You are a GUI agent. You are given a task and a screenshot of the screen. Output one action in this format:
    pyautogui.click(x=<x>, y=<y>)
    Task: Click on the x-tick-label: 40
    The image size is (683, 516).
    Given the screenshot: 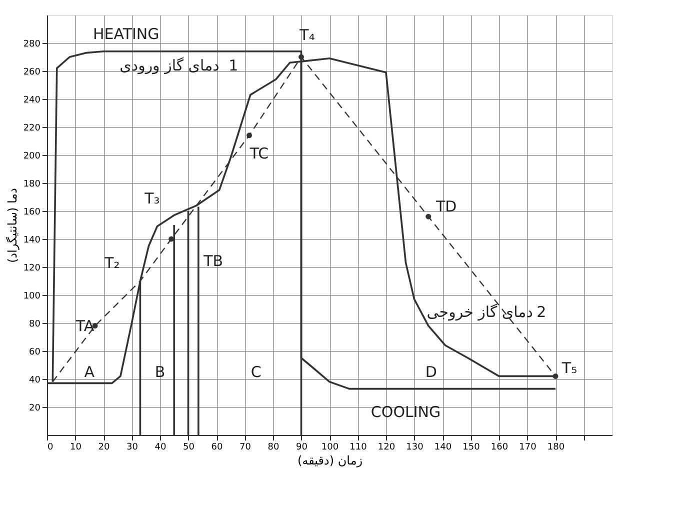 What is the action you would take?
    pyautogui.click(x=160, y=447)
    